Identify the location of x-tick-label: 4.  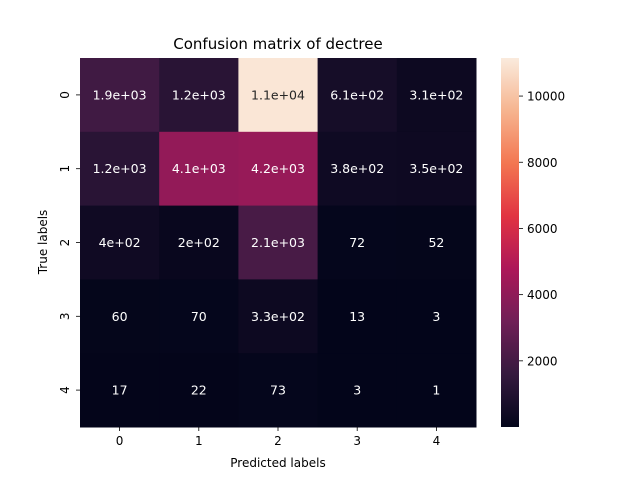
(437, 441).